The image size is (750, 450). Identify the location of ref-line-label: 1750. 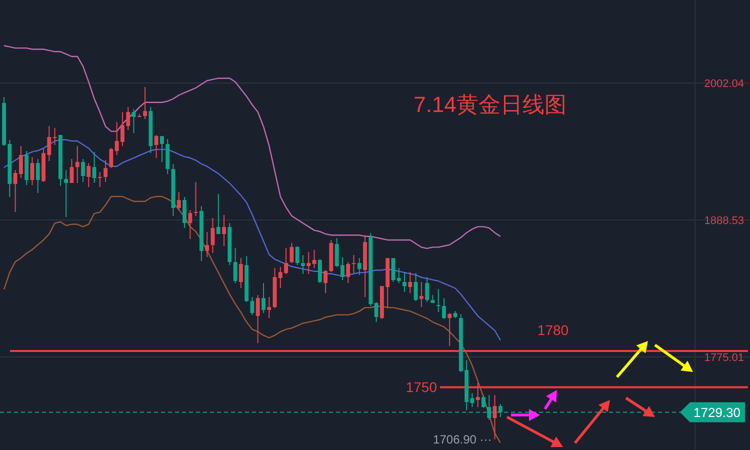
(422, 387).